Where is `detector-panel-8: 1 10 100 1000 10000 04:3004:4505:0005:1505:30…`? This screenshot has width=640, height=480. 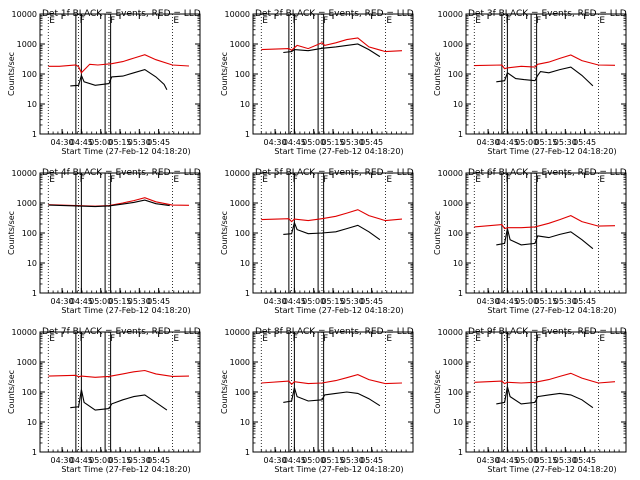
detector-panel-8: 1 10 100 1000 10000 04:3004:4505:0005:1505:30… is located at coordinates (317, 400).